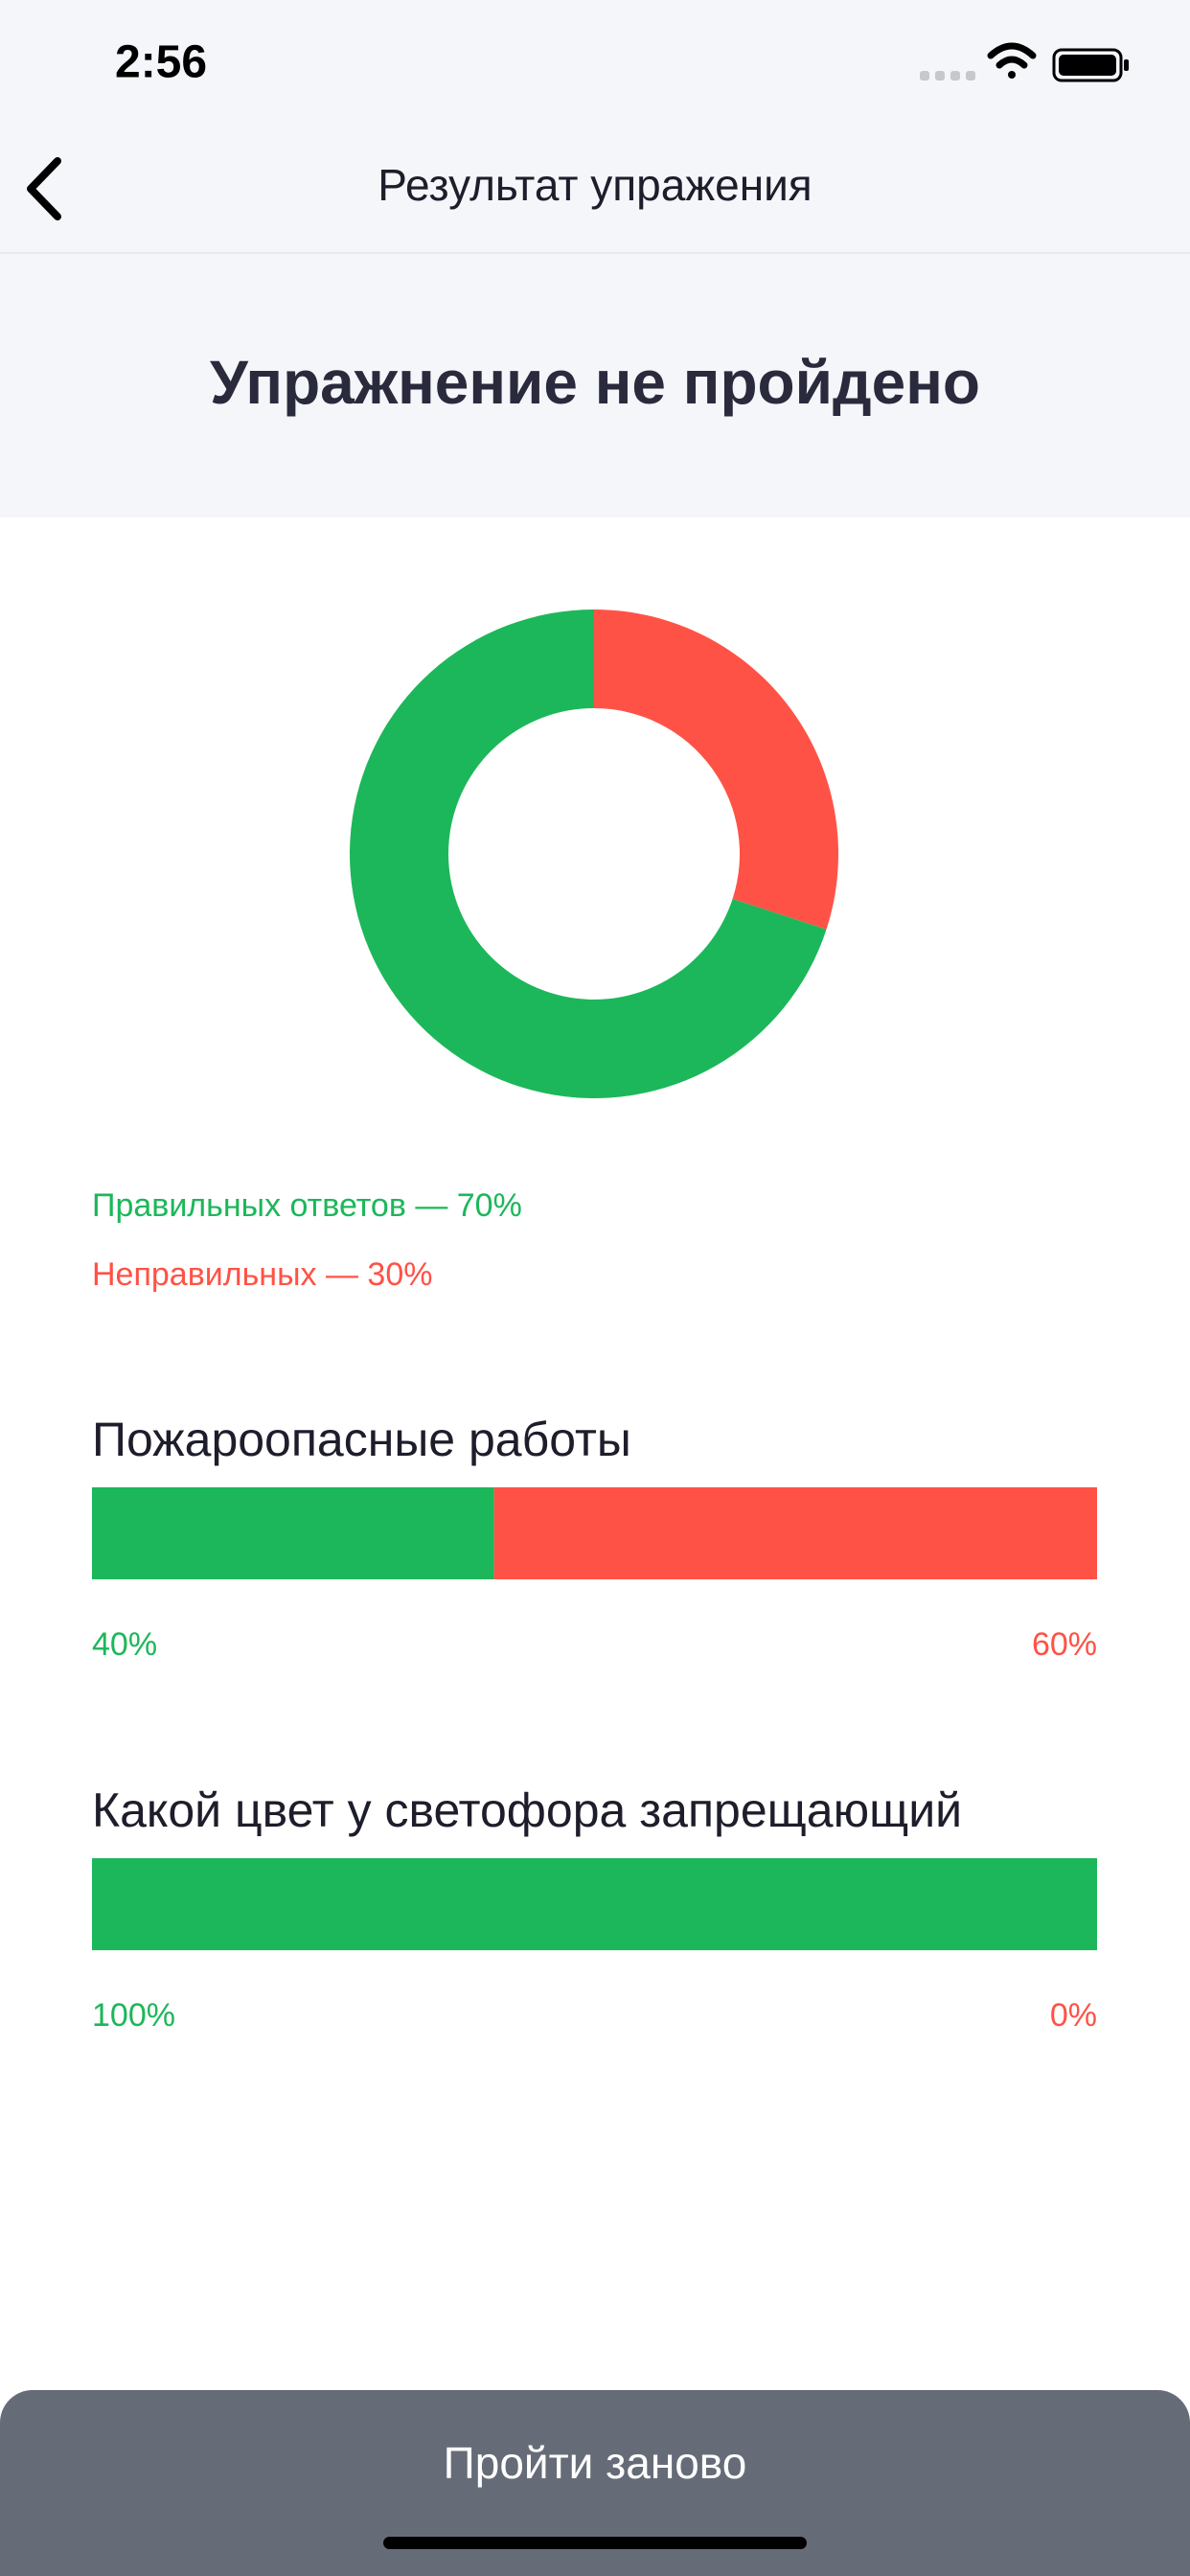 This screenshot has height=2576, width=1190. I want to click on donut-chart, so click(594, 854).